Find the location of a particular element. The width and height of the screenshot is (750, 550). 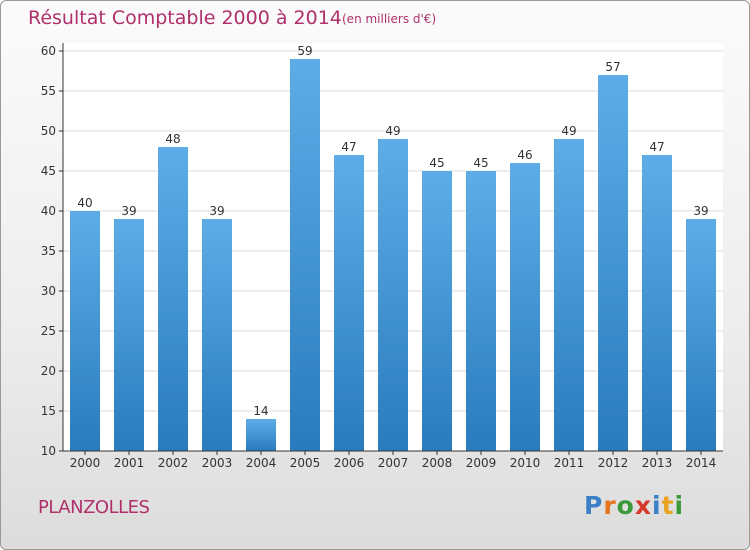

x-tick-label: 2001 is located at coordinates (129, 463).